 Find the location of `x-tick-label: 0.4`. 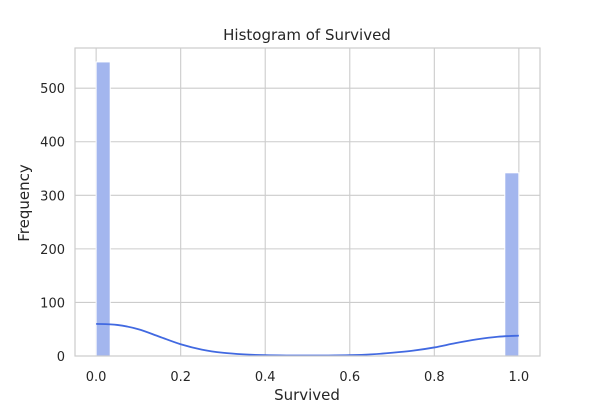

x-tick-label: 0.4 is located at coordinates (265, 377).